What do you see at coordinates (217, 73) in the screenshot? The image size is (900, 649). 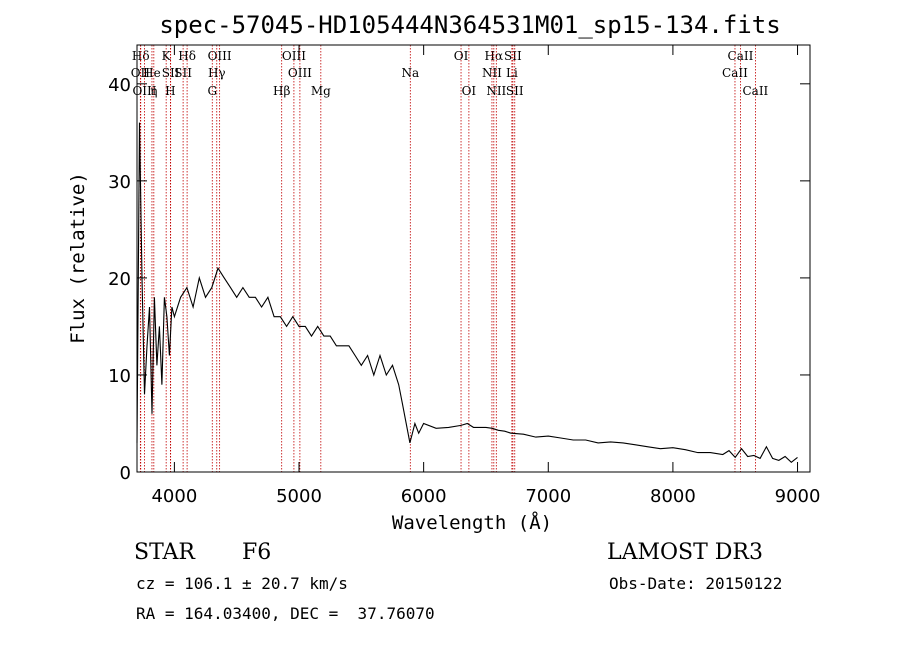 I see `line-label-11: Hγ` at bounding box center [217, 73].